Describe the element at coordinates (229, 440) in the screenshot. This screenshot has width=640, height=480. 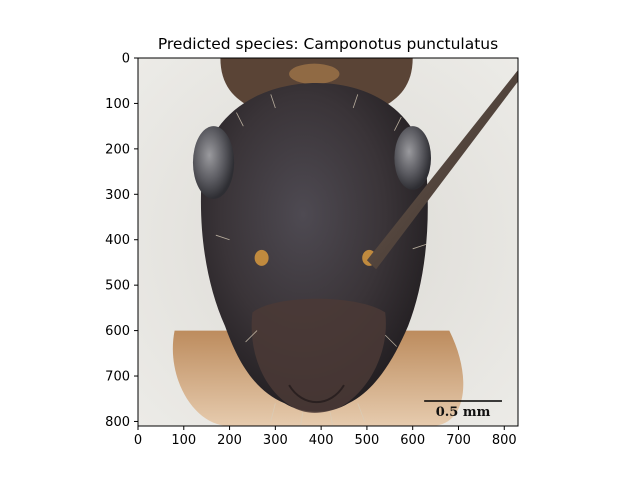
I see `x-tick-label: 200` at that location.